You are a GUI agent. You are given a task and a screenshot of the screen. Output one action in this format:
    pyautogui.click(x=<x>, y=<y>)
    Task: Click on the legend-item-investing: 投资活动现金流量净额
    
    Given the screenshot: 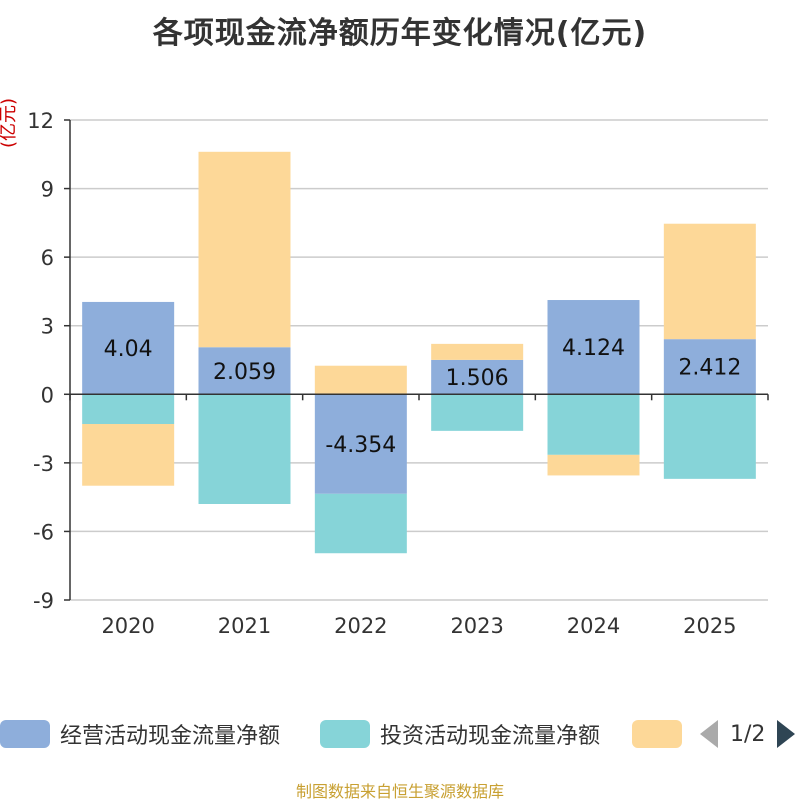 What is the action you would take?
    pyautogui.click(x=460, y=734)
    